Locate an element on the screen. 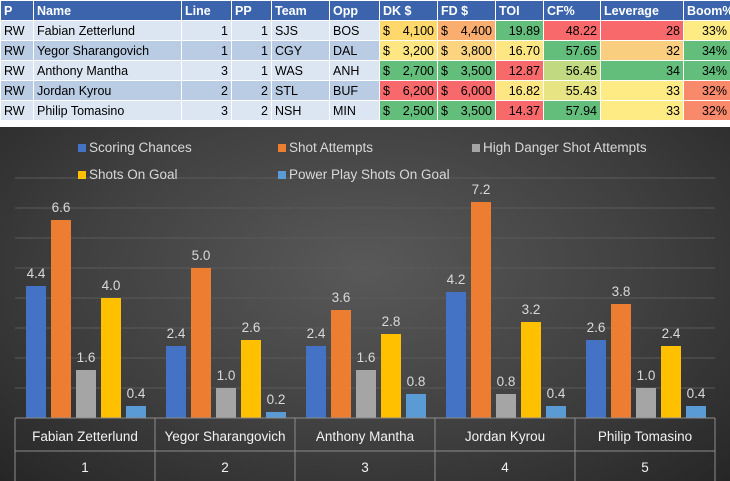  header-p: P is located at coordinates (17, 10).